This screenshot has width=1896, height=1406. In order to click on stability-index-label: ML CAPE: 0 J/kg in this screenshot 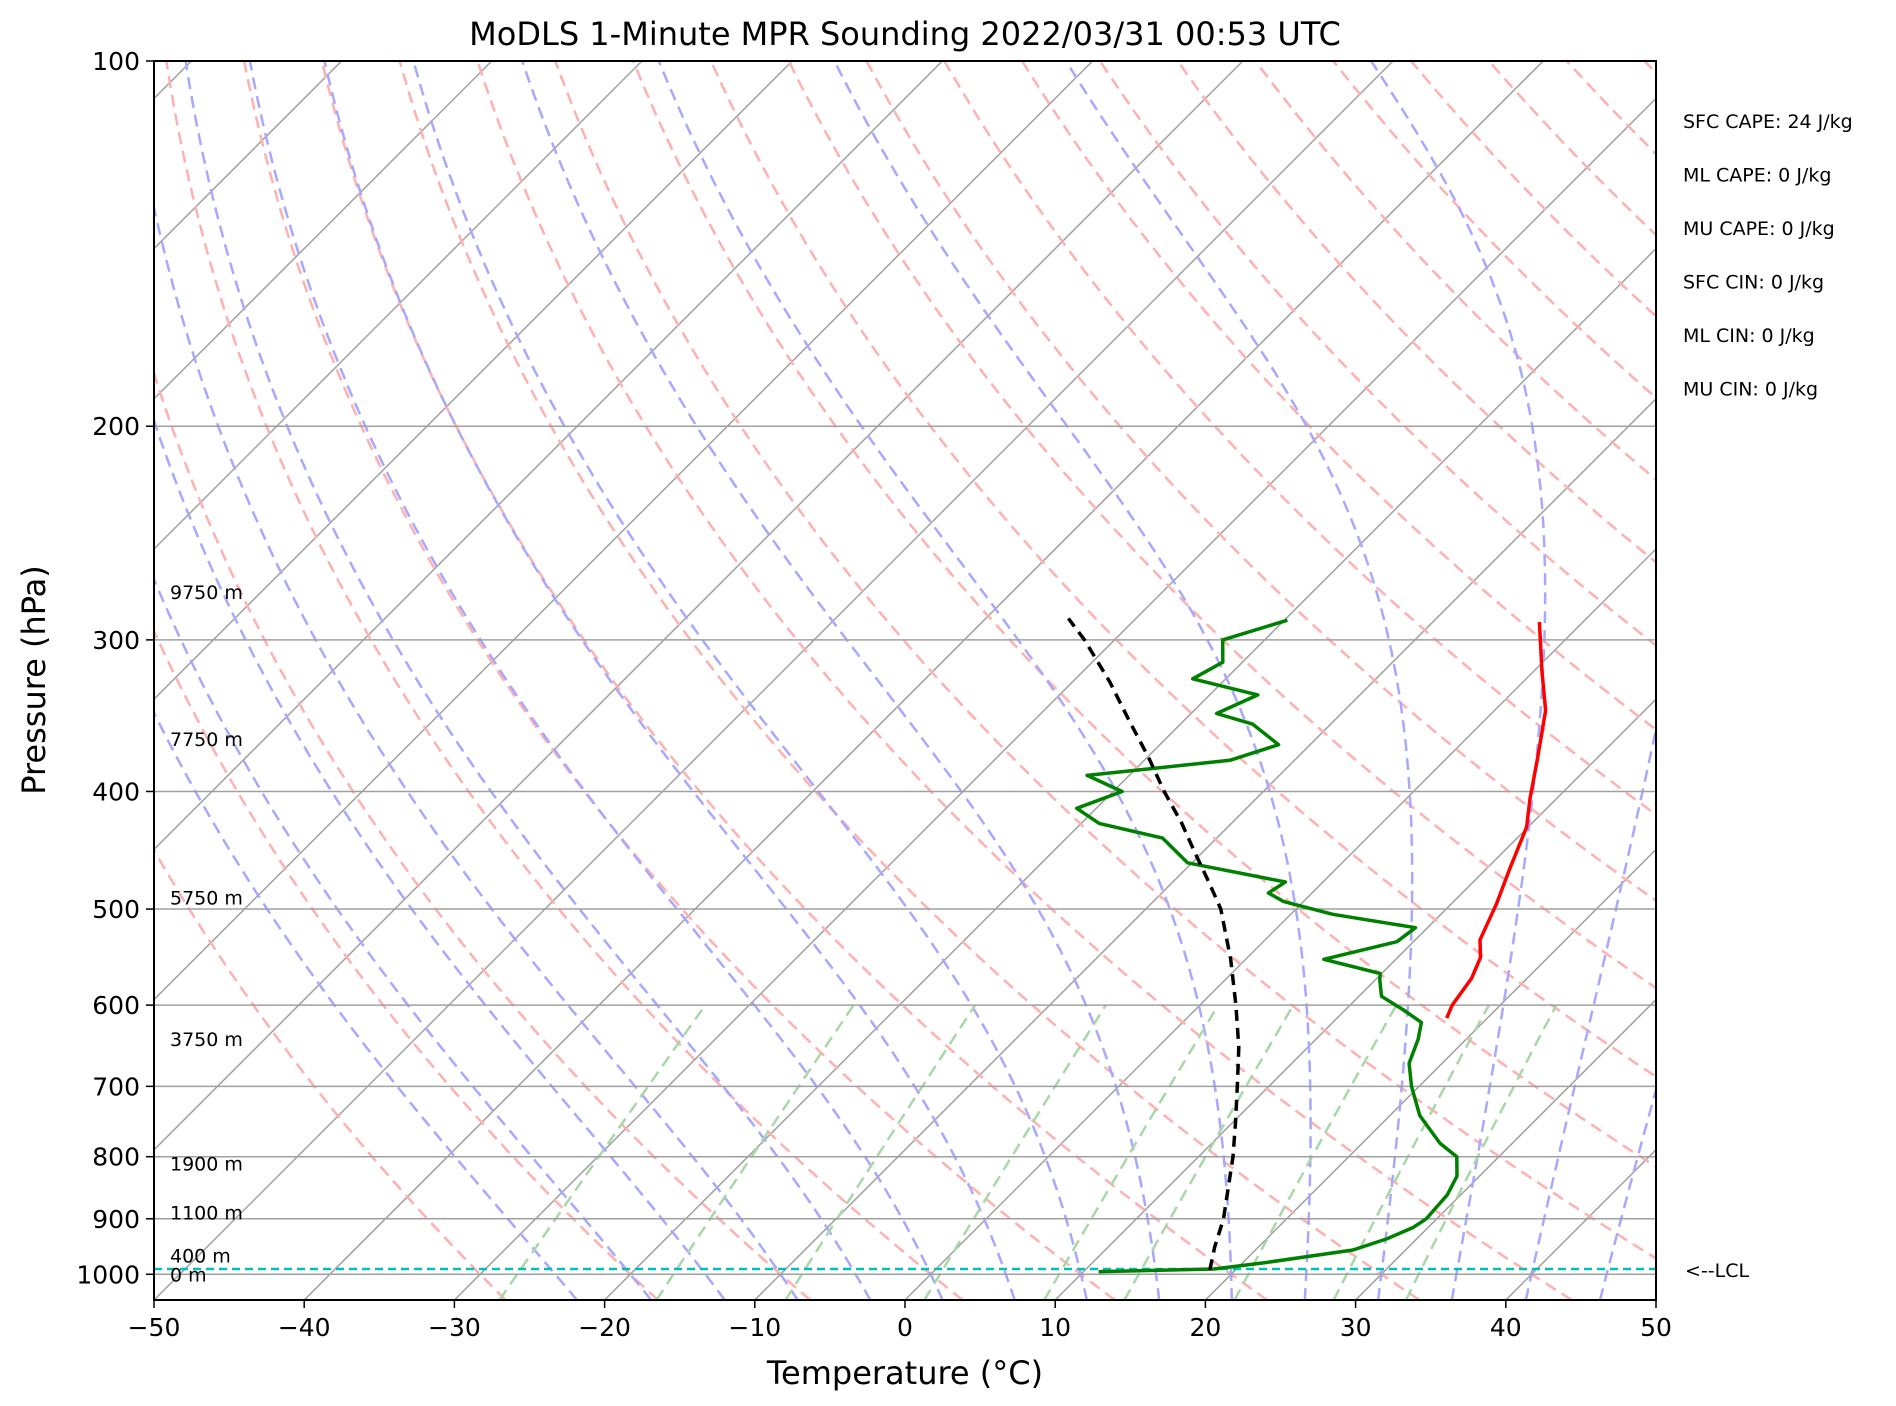, I will do `click(1757, 176)`.